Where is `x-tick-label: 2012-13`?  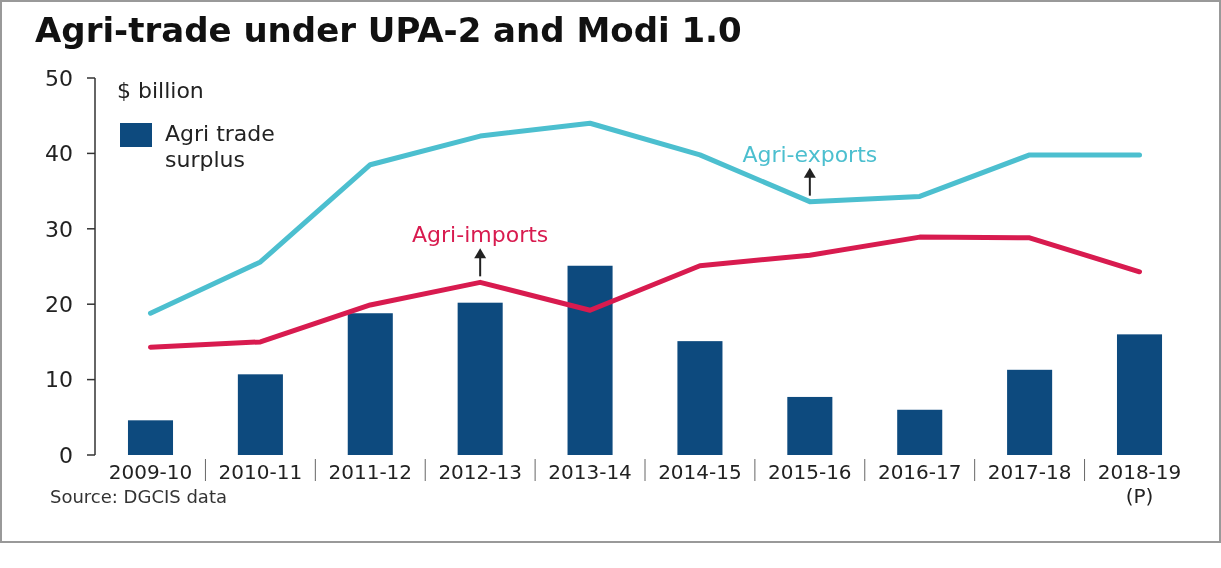 x-tick-label: 2012-13 is located at coordinates (480, 472).